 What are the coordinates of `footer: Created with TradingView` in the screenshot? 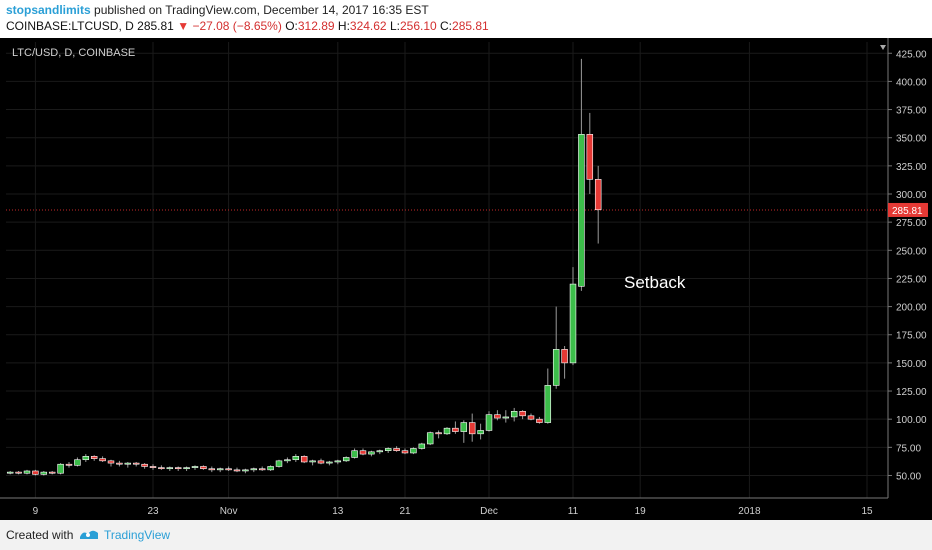 It's located at (466, 535).